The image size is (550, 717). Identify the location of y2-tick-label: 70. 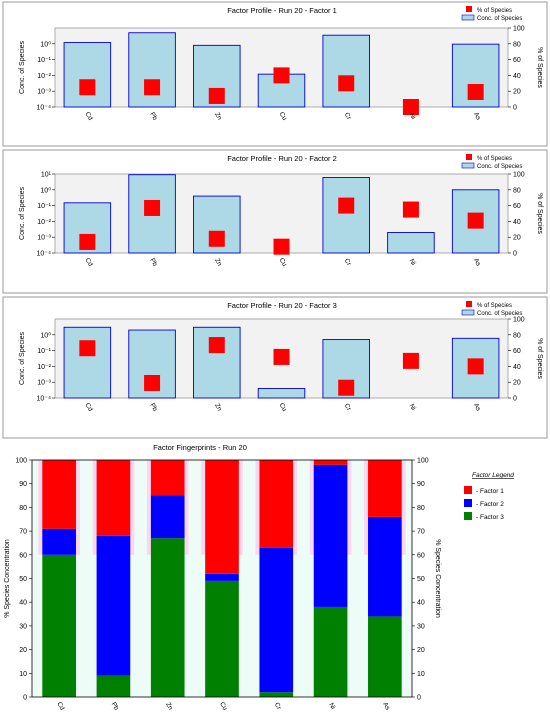
(421, 532).